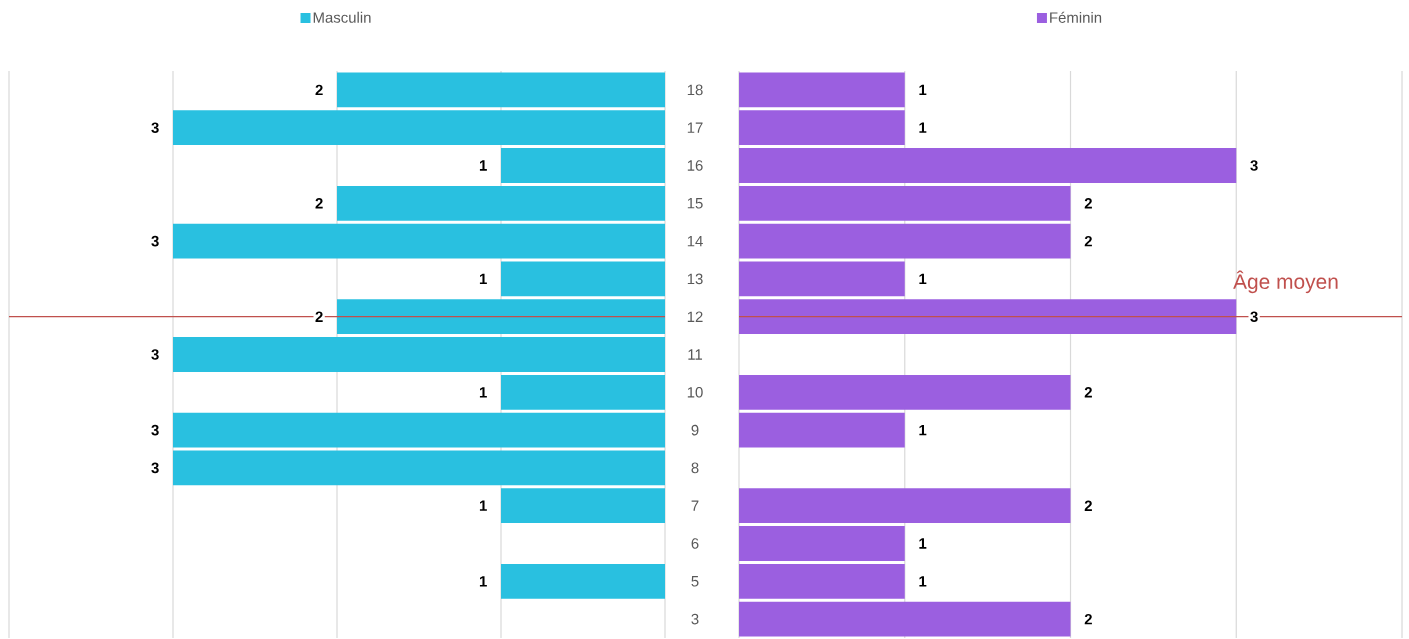 This screenshot has width=1409, height=639. I want to click on y-tick-label: 17, so click(695, 127).